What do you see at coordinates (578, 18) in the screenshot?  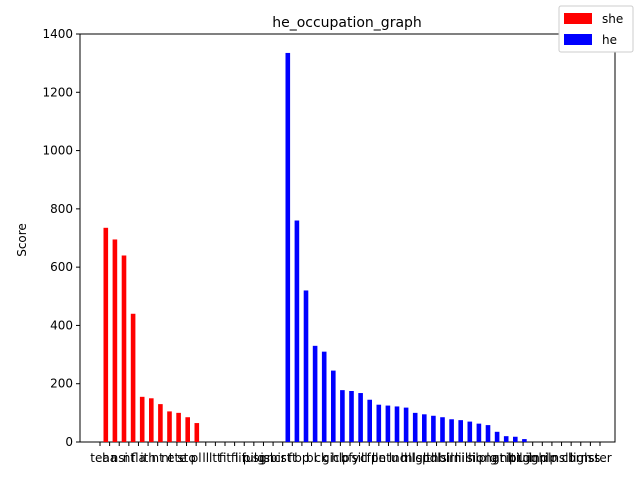 I see `legend-swatch-she` at bounding box center [578, 18].